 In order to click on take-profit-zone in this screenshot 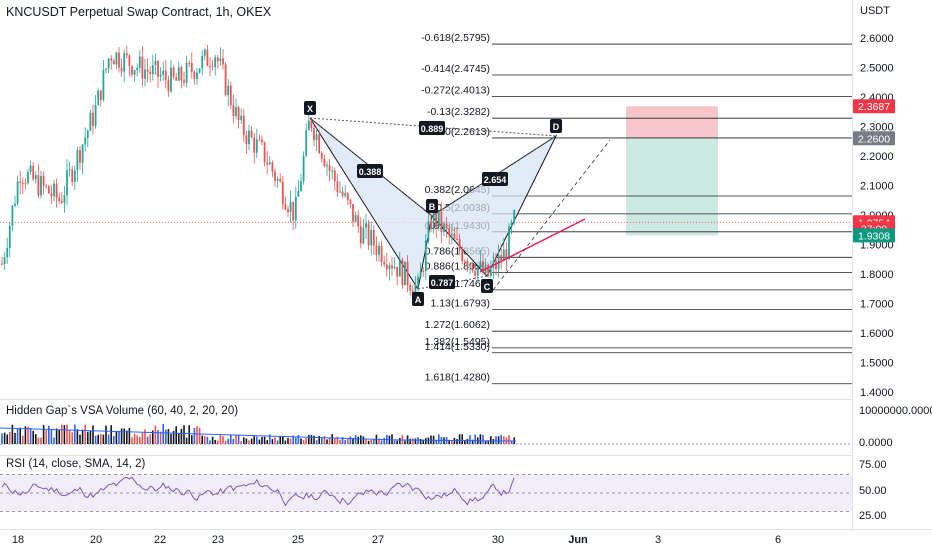, I will do `click(672, 187)`.